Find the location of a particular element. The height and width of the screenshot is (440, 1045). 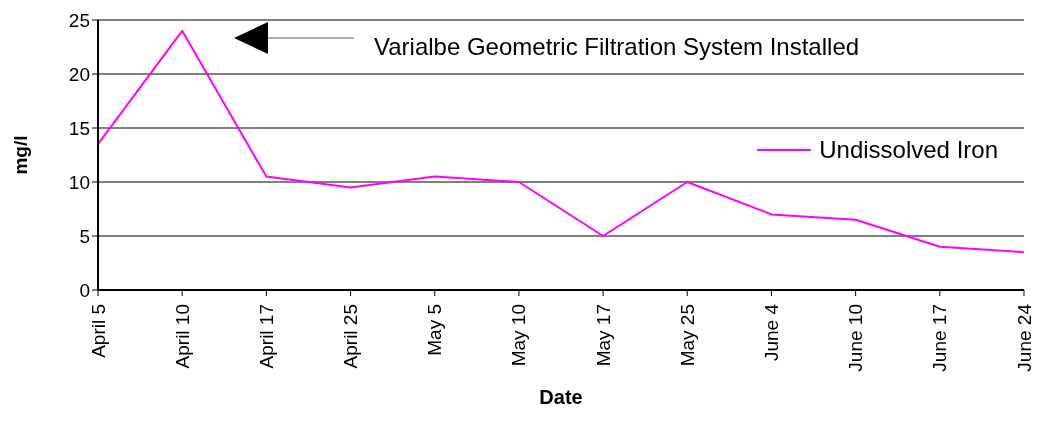

y-tick-label: 15 is located at coordinates (79, 128).